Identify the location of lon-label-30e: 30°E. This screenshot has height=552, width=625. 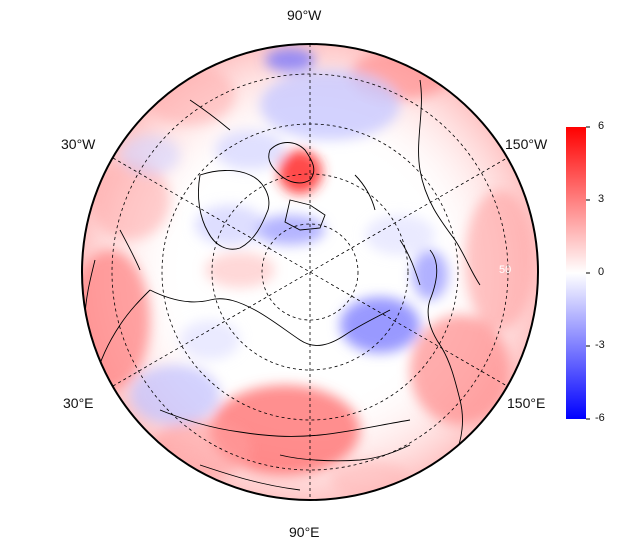
(78, 403).